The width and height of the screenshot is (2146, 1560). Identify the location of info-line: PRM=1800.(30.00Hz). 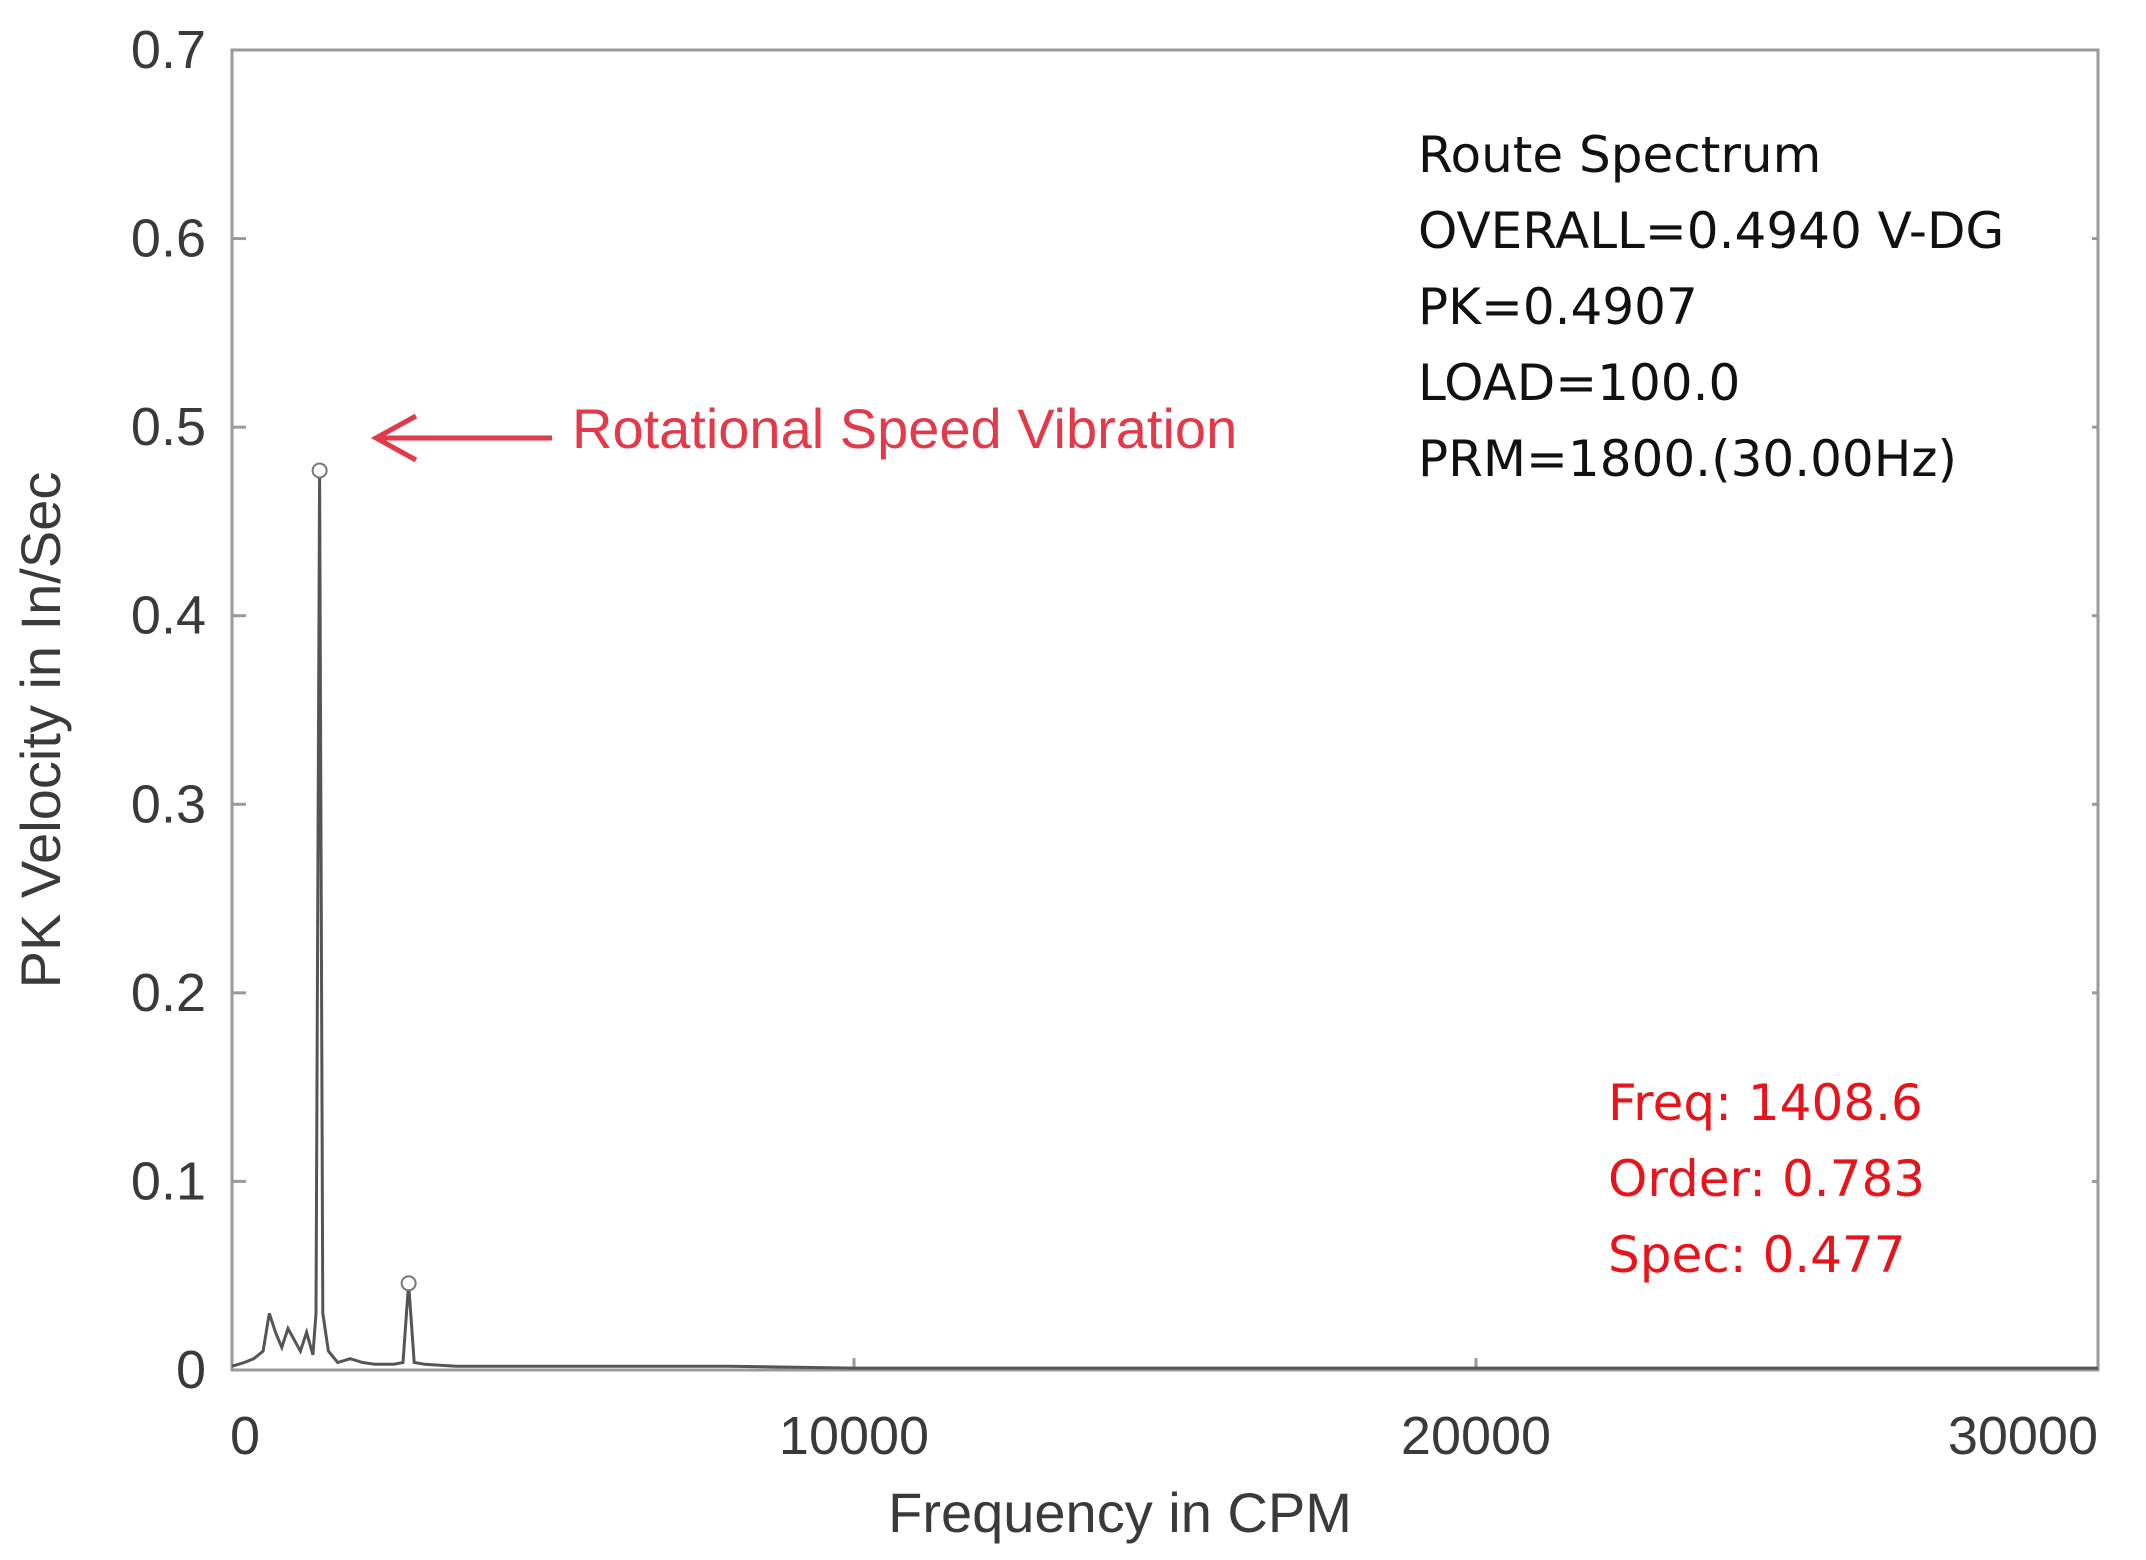
(1687, 459).